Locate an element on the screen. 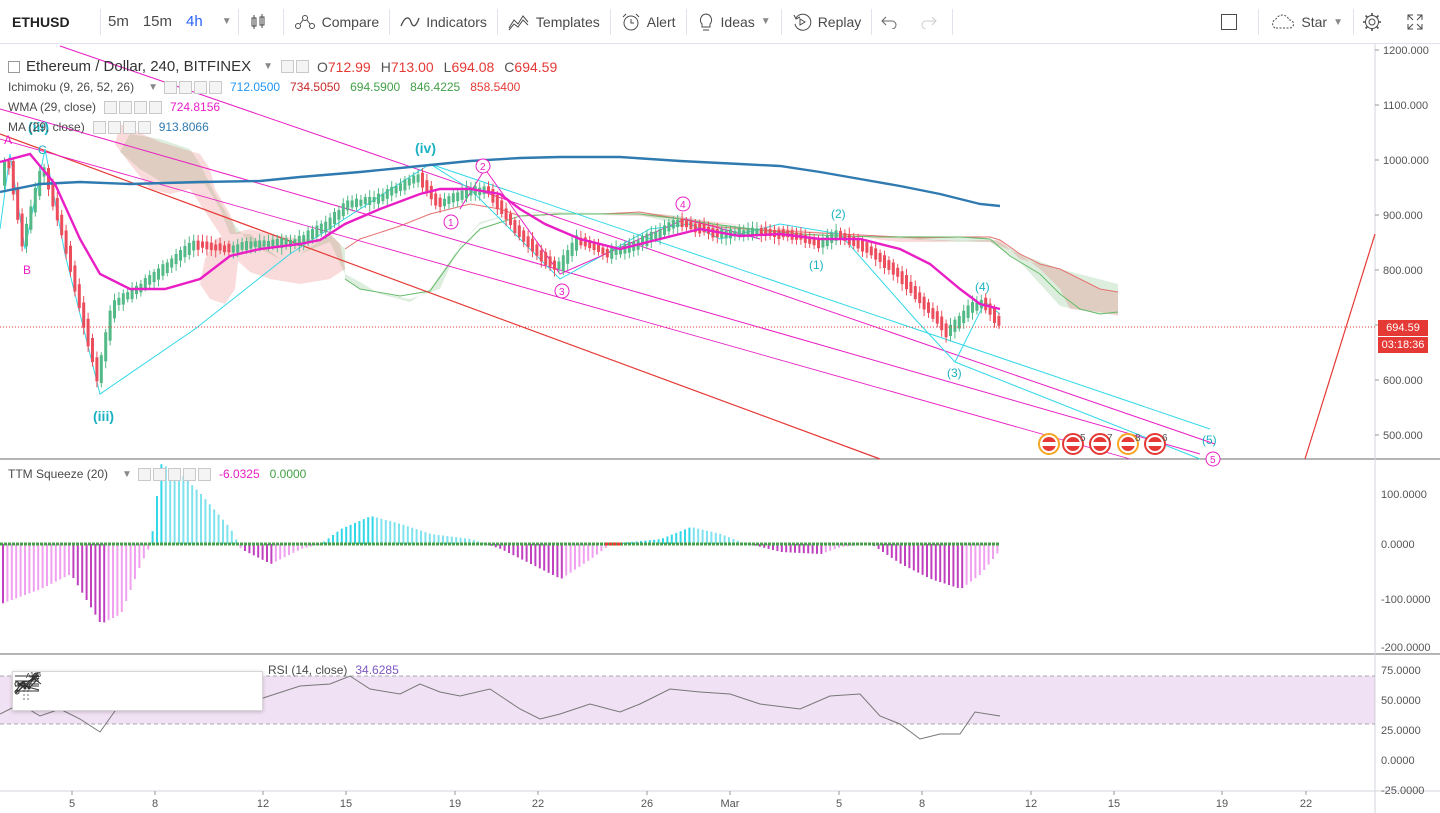 This screenshot has height=813, width=1440. horizontal-lines-tool is located at coordinates (44, 691).